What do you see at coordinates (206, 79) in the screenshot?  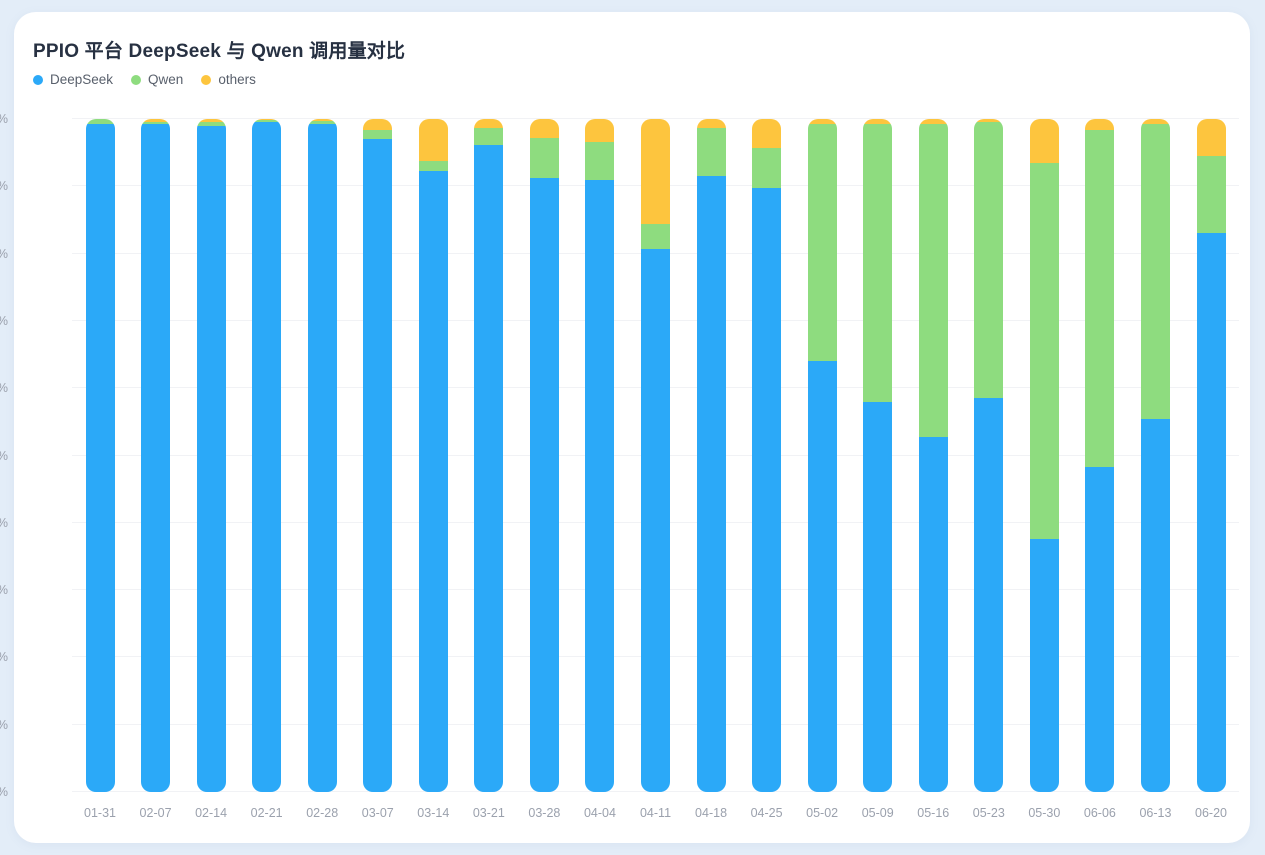 I see `legend-swatch-others-icon` at bounding box center [206, 79].